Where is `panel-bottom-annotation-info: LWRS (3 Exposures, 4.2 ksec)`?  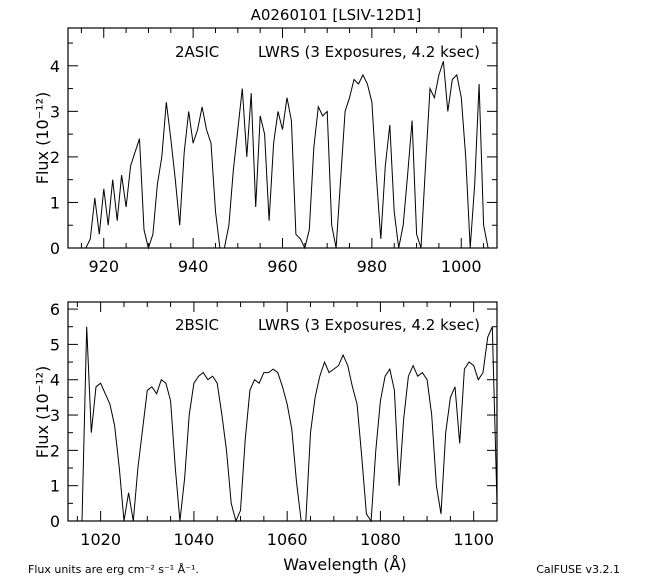
panel-bottom-annotation-info: LWRS (3 Exposures, 4.2 ksec) is located at coordinates (369, 325).